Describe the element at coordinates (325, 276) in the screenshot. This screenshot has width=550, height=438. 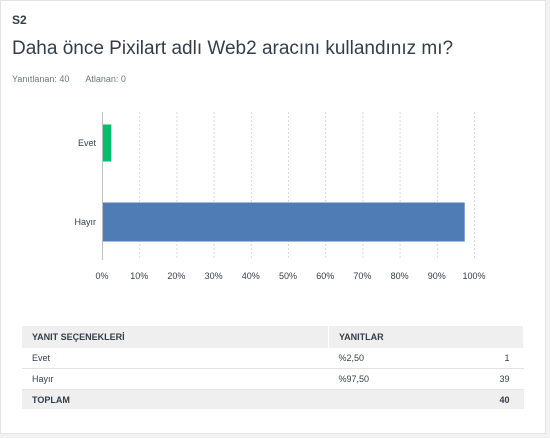
I see `x-tick-label: 60%` at that location.